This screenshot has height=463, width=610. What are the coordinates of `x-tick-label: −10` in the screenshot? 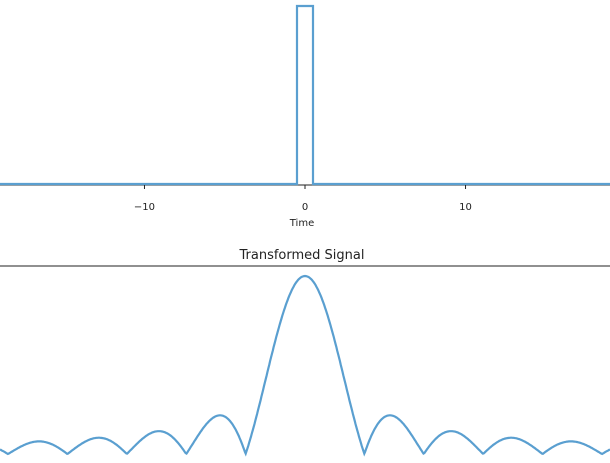 It's located at (144, 207).